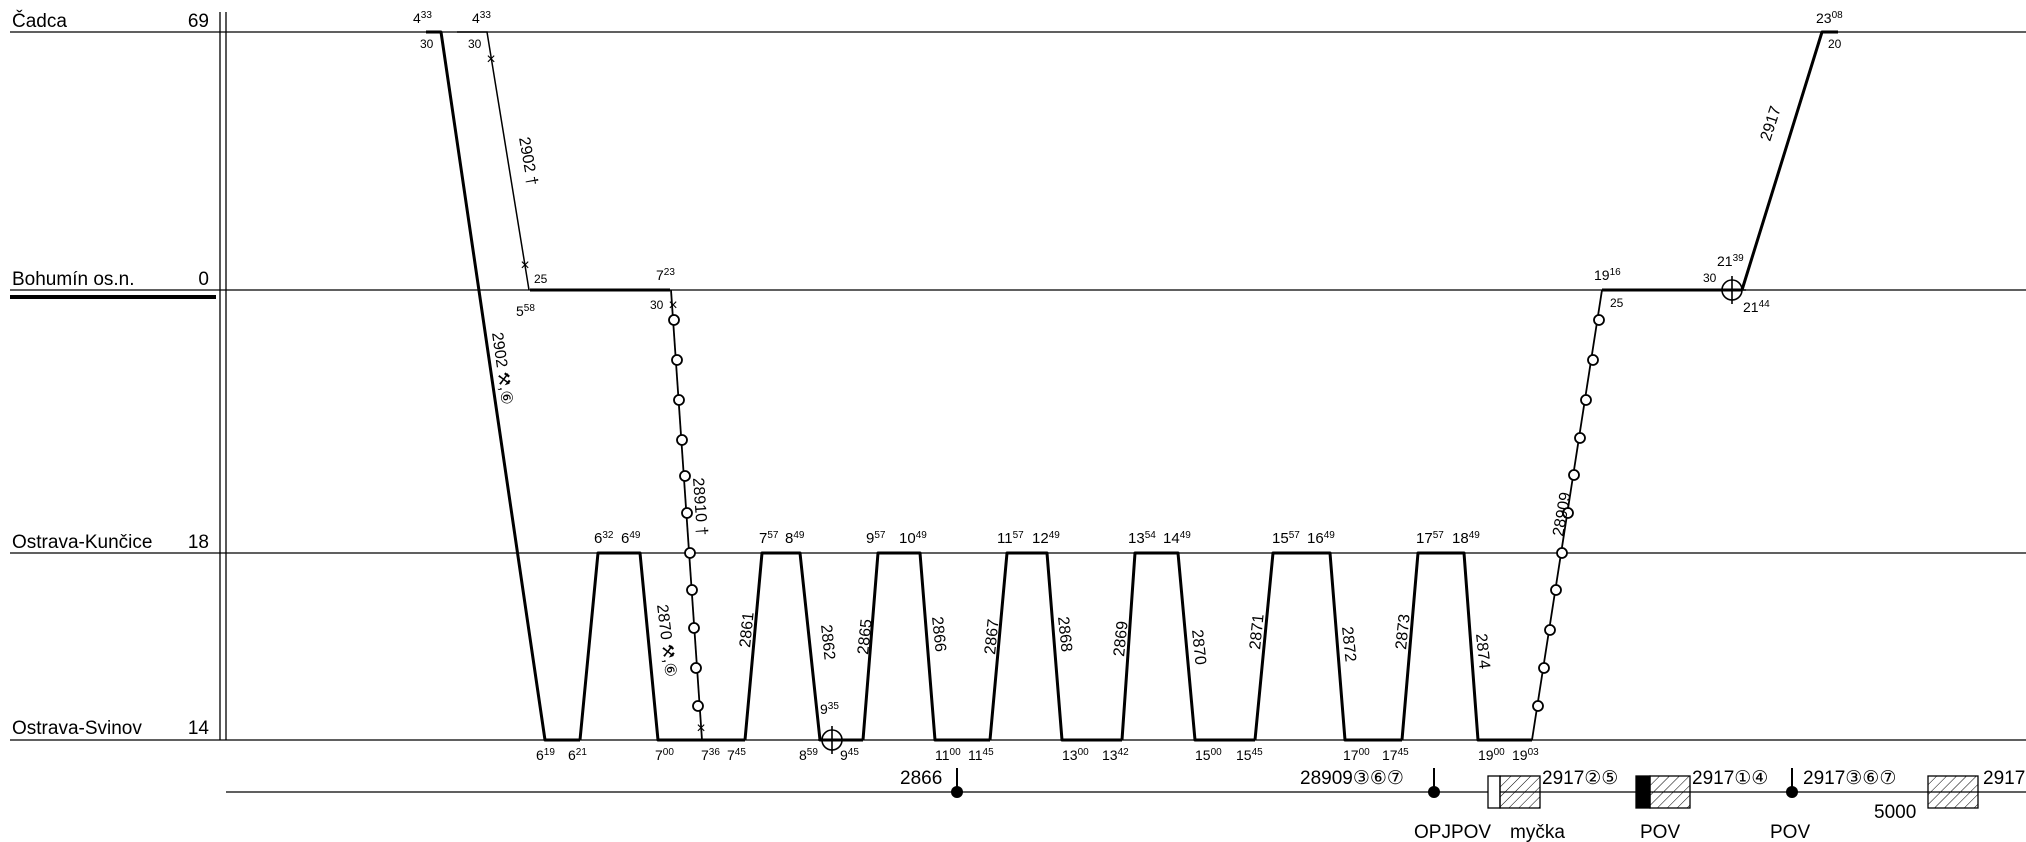 The width and height of the screenshot is (2026, 842). What do you see at coordinates (1452, 832) in the screenshot?
I see `bar-caption: OPJPOV` at bounding box center [1452, 832].